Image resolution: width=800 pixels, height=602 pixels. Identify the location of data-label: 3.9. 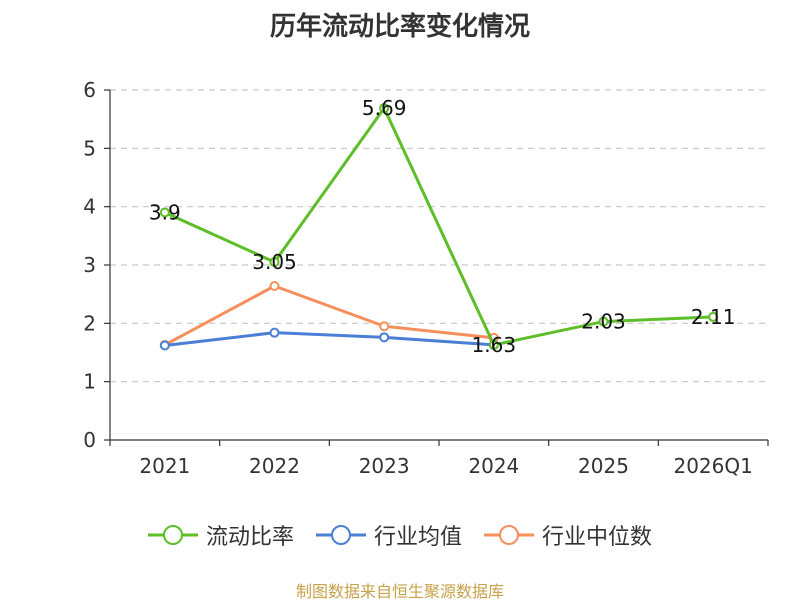
(165, 213).